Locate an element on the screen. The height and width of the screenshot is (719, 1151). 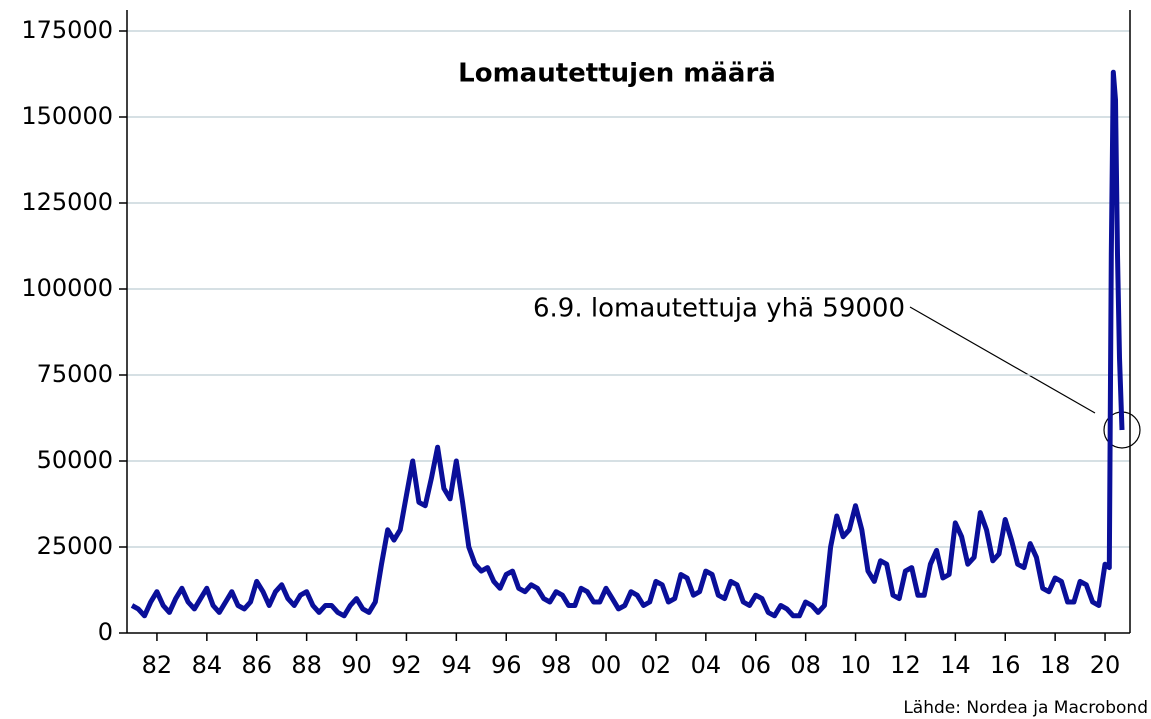
x-tick-label: 92 is located at coordinates (406, 665).